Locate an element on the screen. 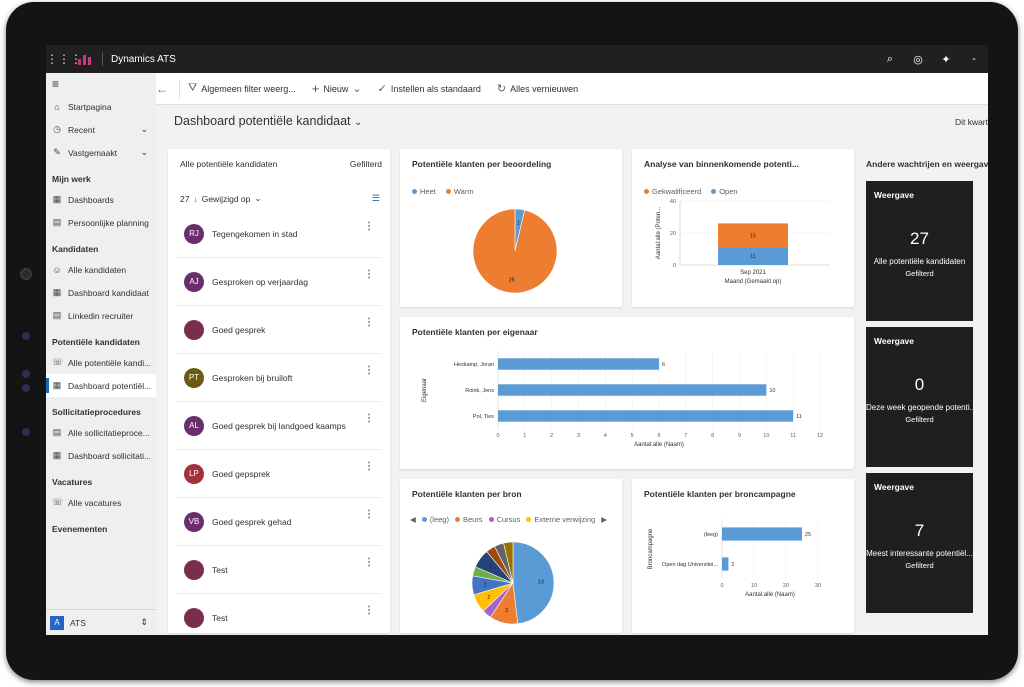 This screenshot has width=1024, height=687. x-axis-title: Maand (Gemaakt op) is located at coordinates (753, 282).